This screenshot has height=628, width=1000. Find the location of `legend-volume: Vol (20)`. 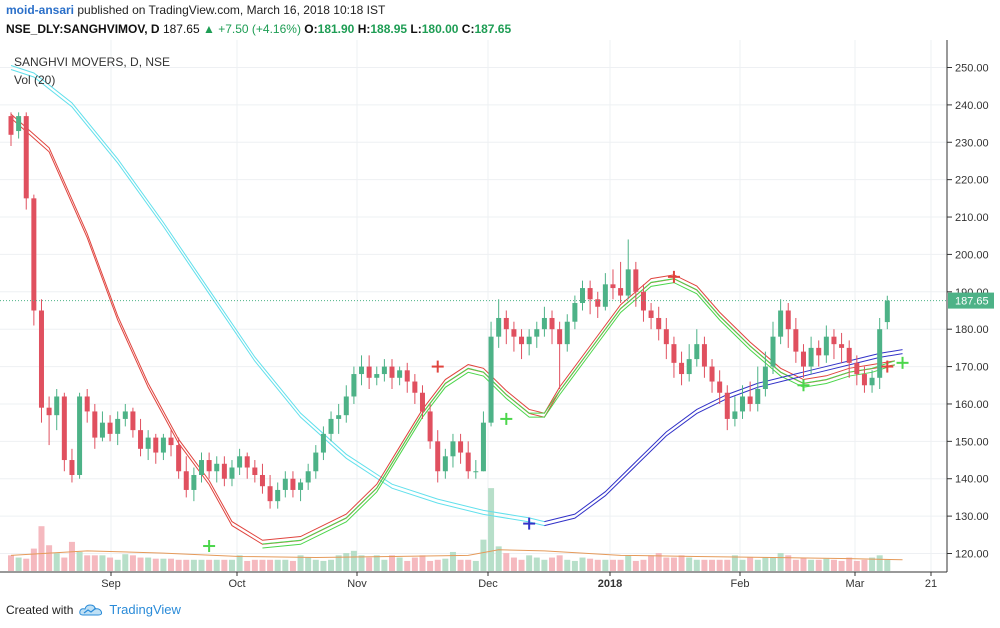

legend-volume: Vol (20) is located at coordinates (35, 80).